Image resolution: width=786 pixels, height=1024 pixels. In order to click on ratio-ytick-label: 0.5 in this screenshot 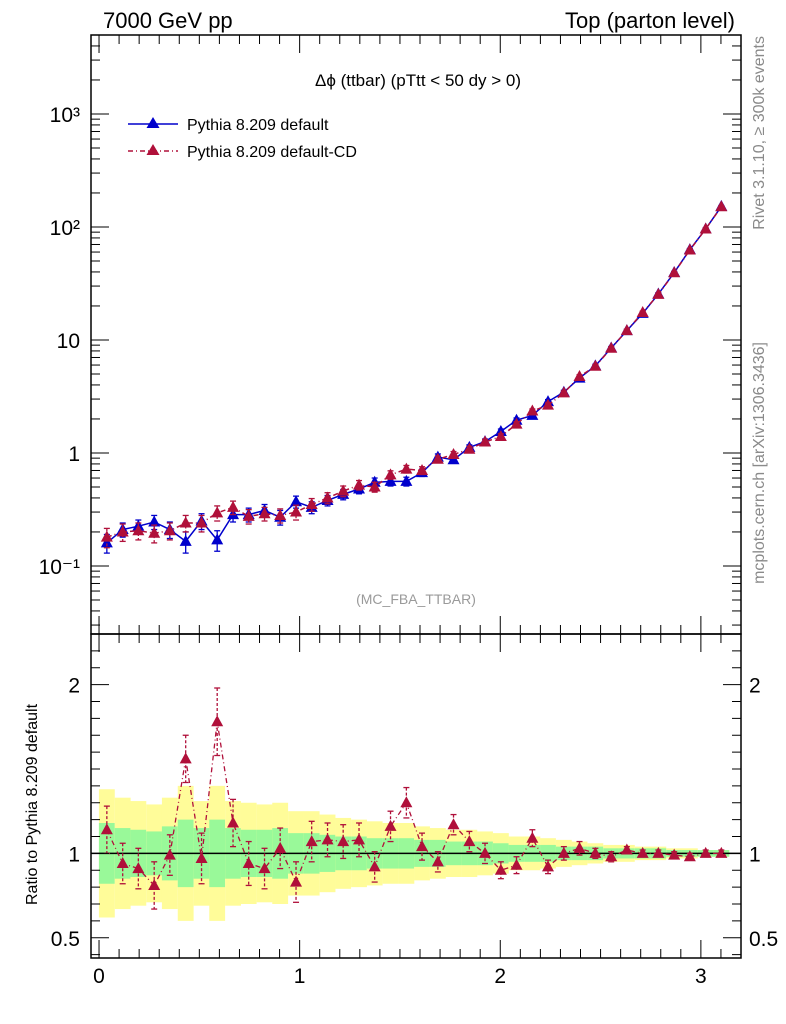, I will do `click(65, 939)`.